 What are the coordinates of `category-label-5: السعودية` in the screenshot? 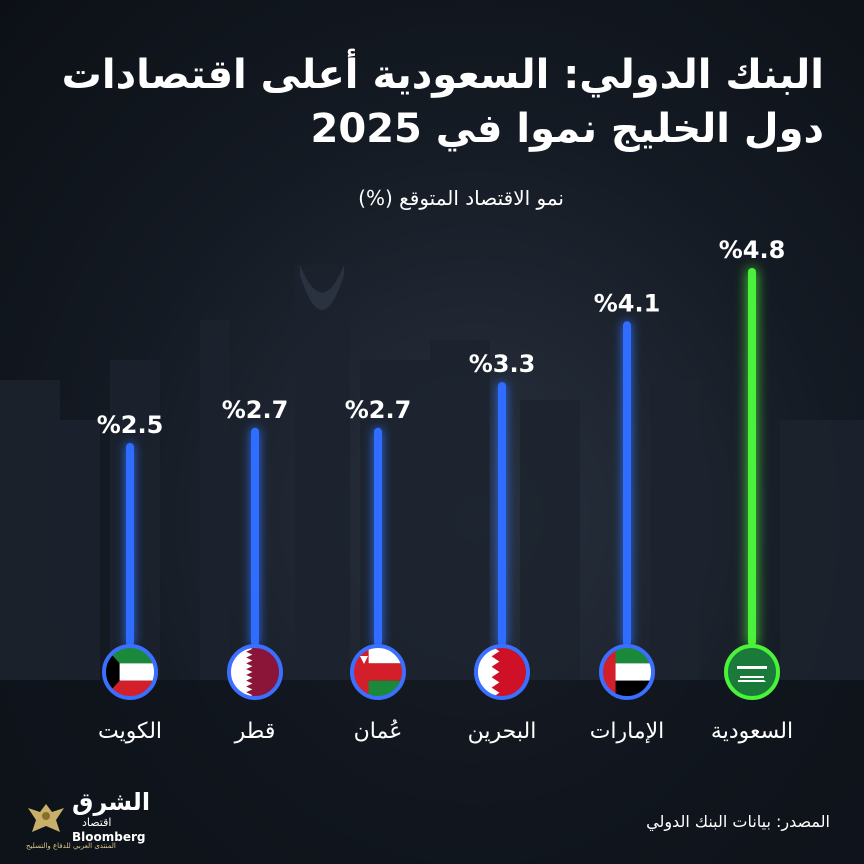 It's located at (752, 731).